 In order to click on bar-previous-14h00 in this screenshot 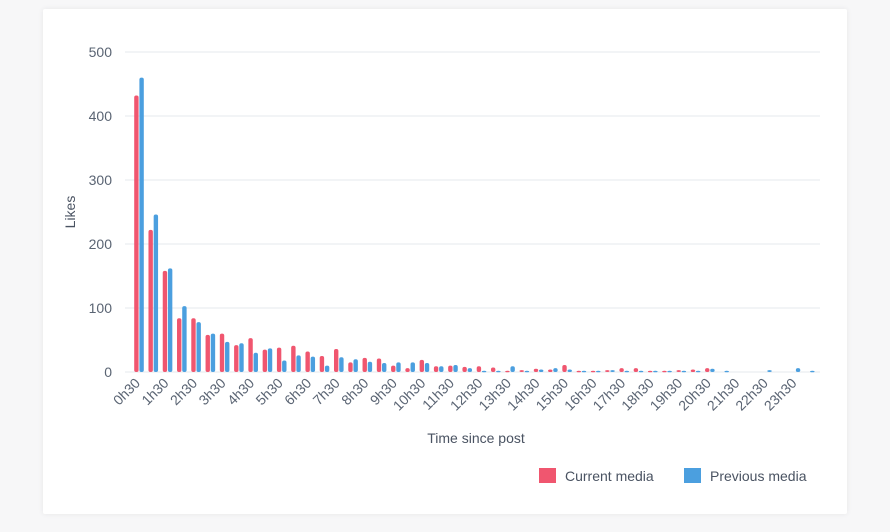, I will do `click(527, 371)`.